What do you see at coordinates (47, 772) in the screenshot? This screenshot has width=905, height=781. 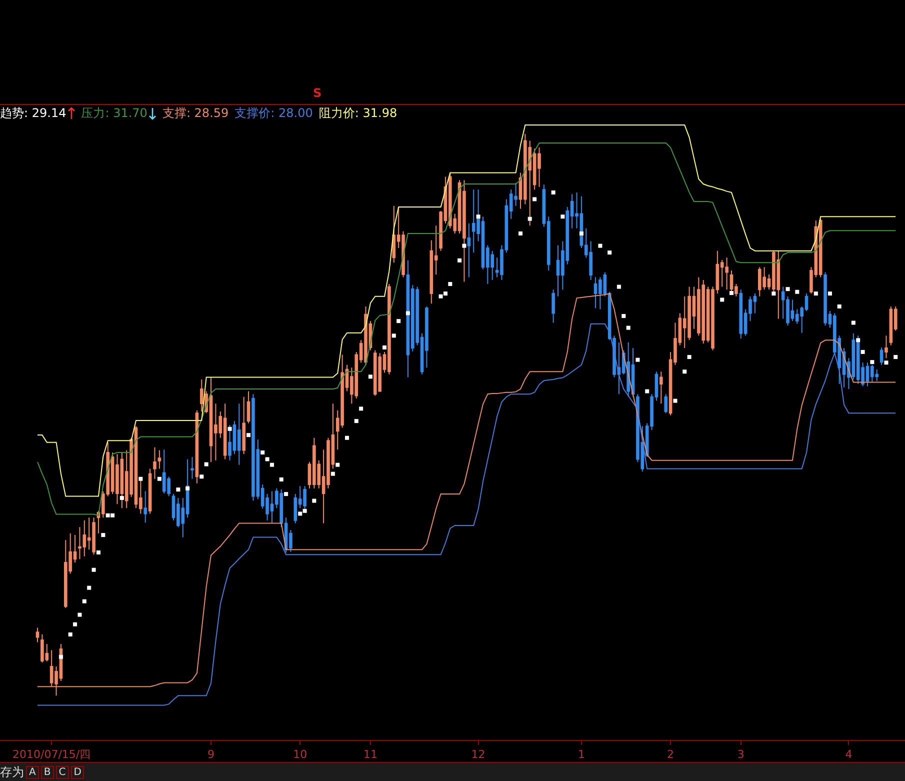 I see `text: B` at bounding box center [47, 772].